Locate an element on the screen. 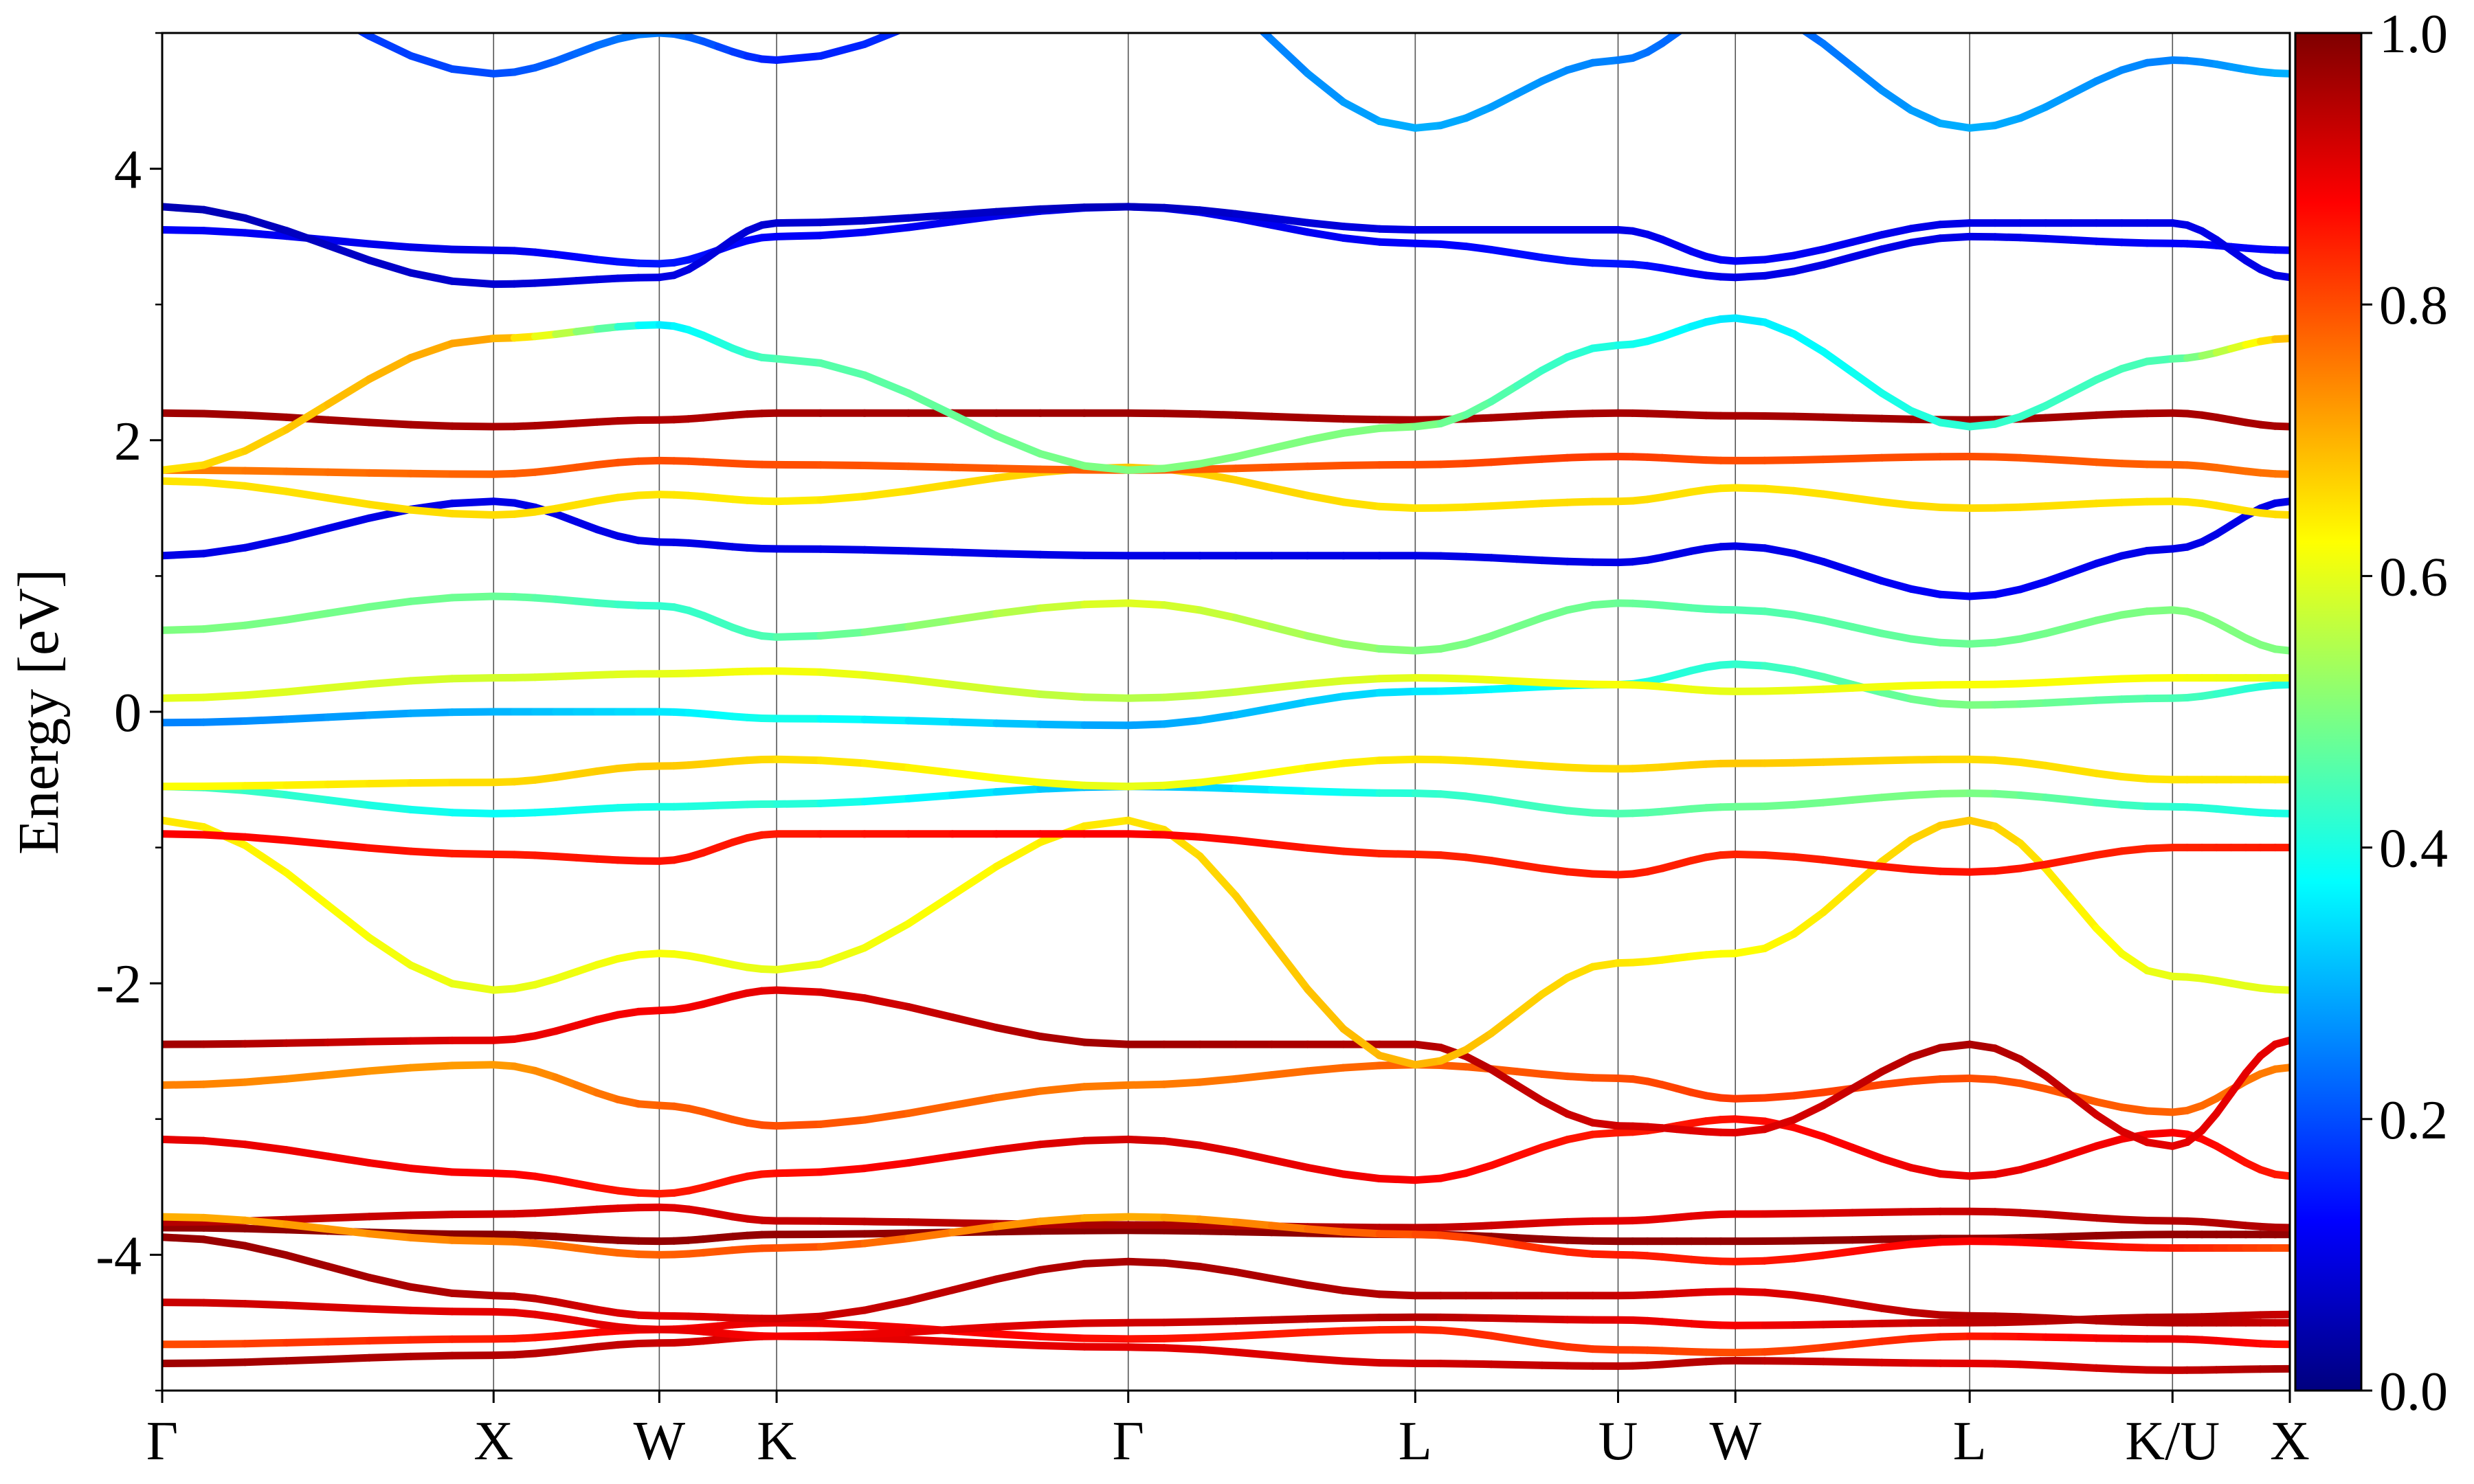 The width and height of the screenshot is (2474, 1484). band-9-segment is located at coordinates (2084, 1105).